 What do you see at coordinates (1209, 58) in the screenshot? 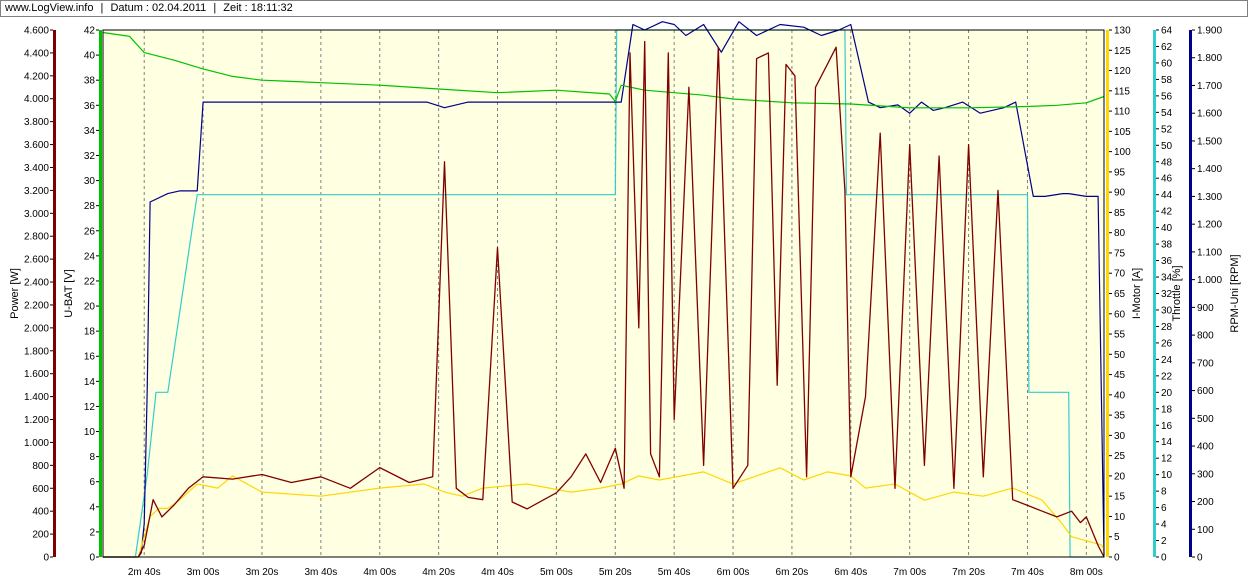
I see `rpm-tick-label: 1.800` at bounding box center [1209, 58].